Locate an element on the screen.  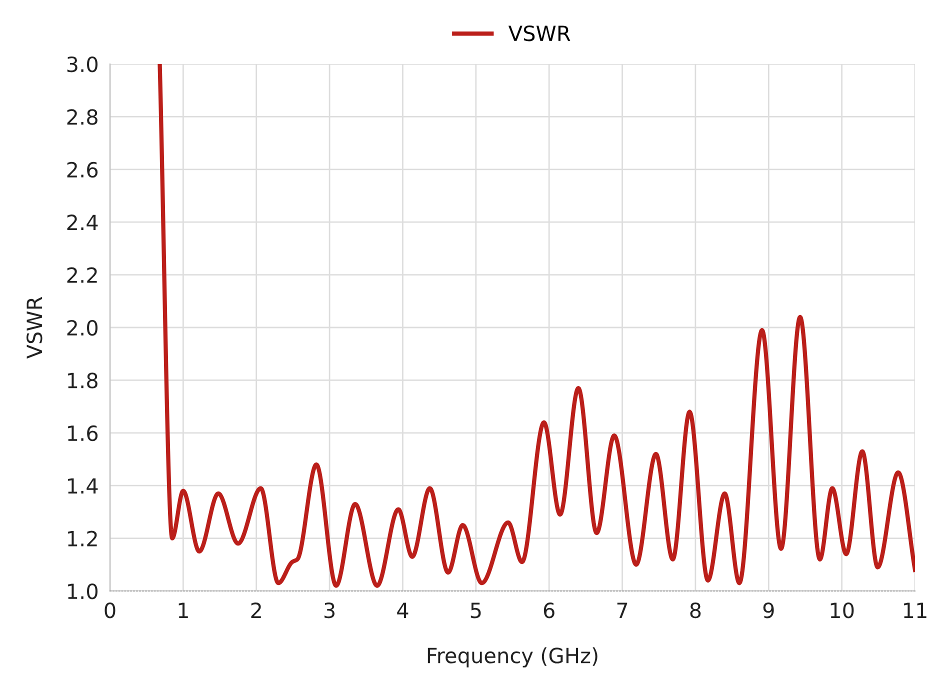
x-tick-label: 8 is located at coordinates (695, 610).